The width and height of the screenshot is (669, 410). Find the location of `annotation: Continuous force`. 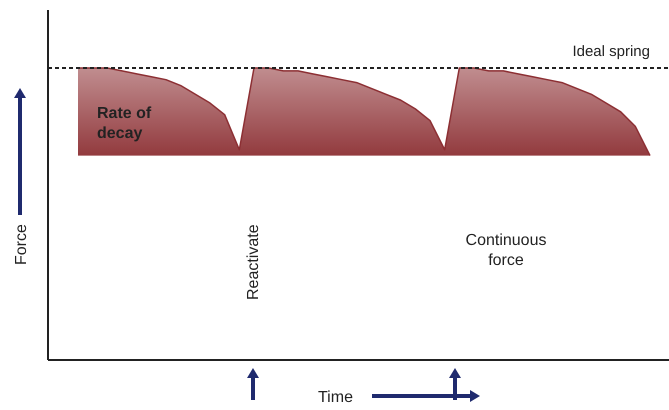

annotation: Continuous force is located at coordinates (506, 250).